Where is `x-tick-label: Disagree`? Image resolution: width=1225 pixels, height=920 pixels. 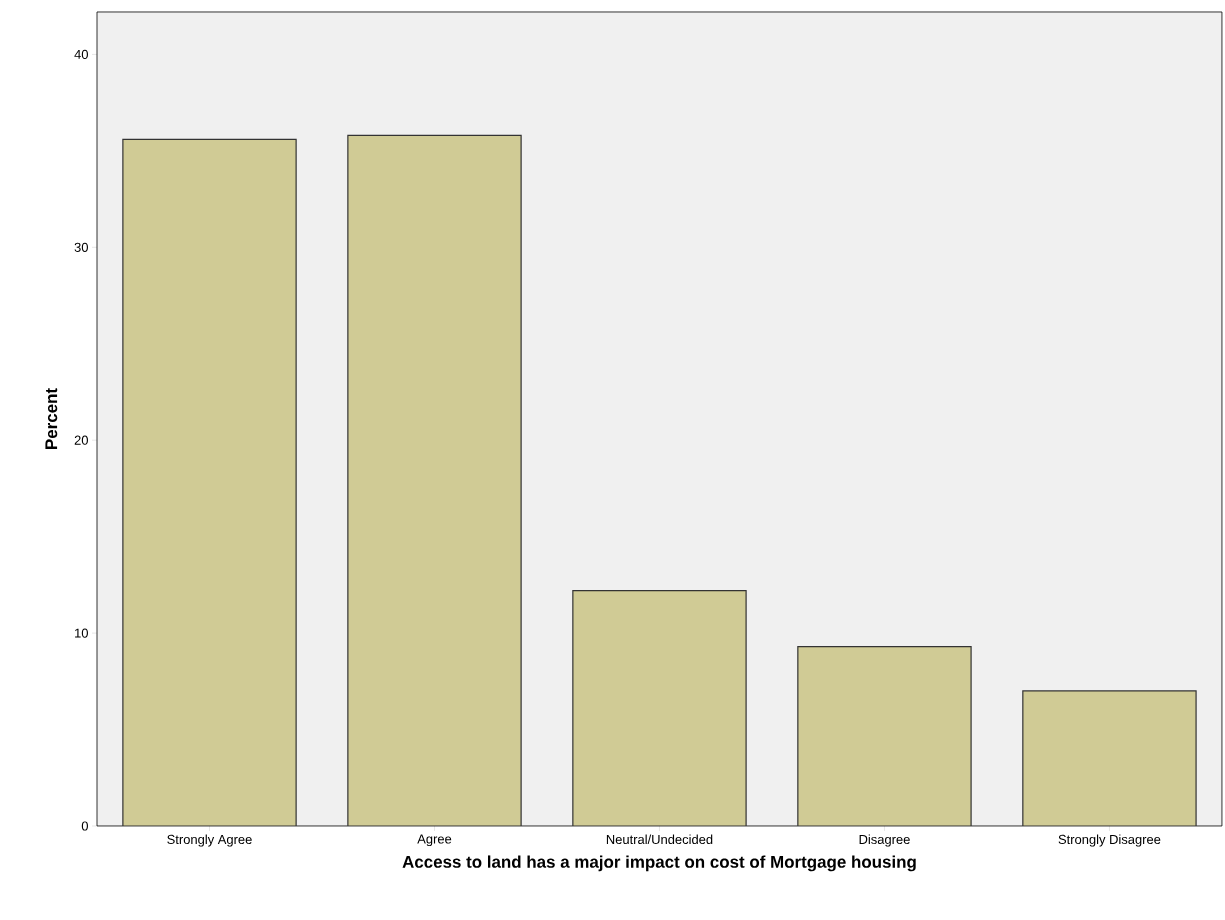 x-tick-label: Disagree is located at coordinates (884, 840).